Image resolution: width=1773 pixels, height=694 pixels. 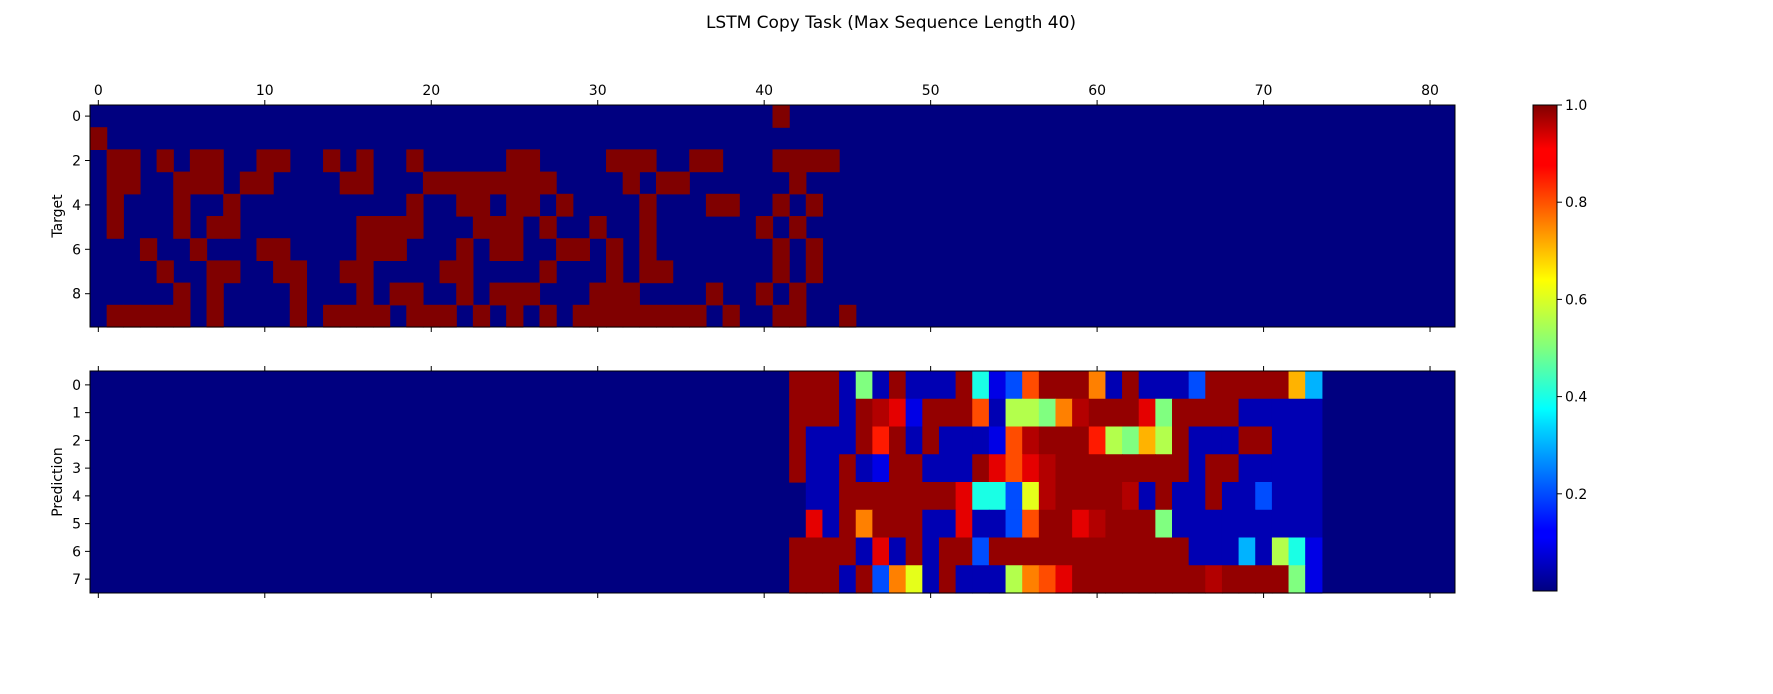 What do you see at coordinates (76, 497) in the screenshot?
I see `y-tick-label: 4` at bounding box center [76, 497].